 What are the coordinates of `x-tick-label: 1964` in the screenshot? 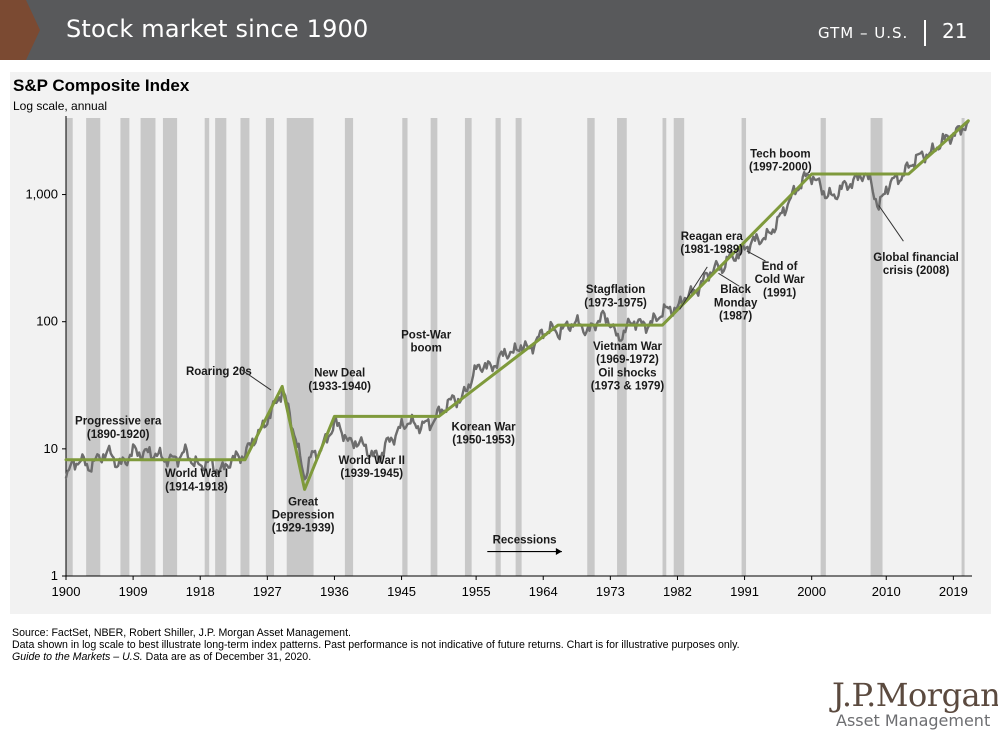 It's located at (543, 591).